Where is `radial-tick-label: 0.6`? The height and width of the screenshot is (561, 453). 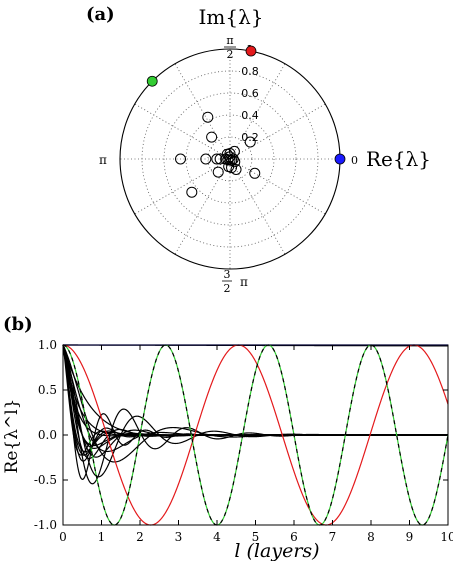
radial-tick-label: 0.6 is located at coordinates (250, 93).